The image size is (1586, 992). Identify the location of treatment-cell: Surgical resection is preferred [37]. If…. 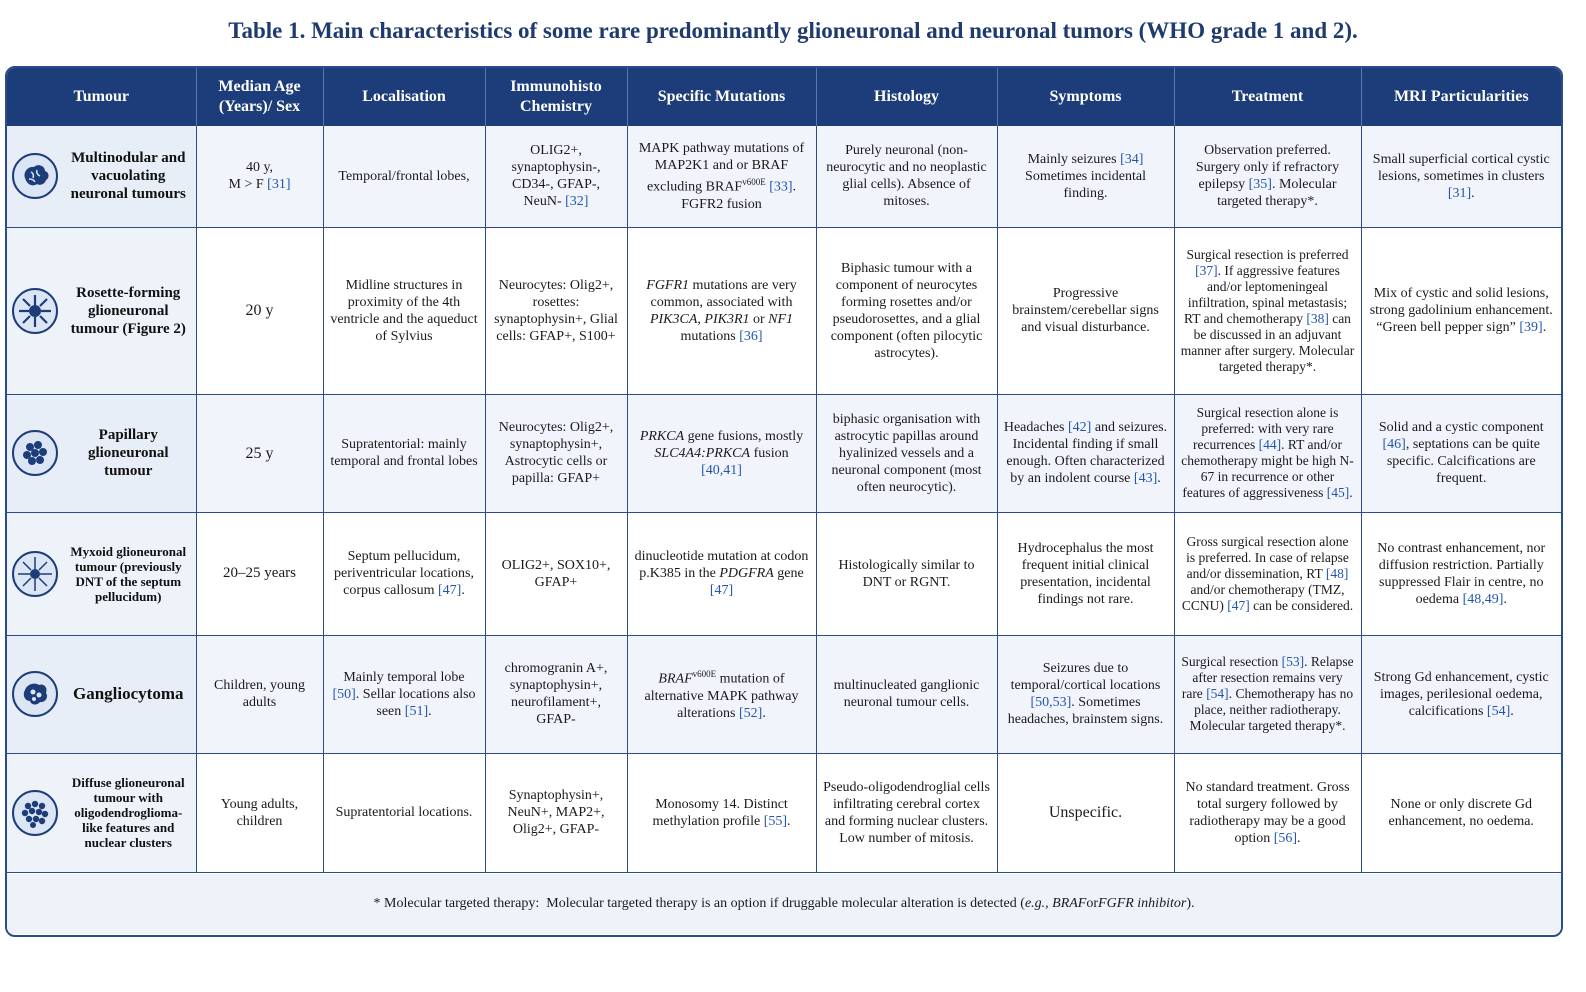
(1268, 311).